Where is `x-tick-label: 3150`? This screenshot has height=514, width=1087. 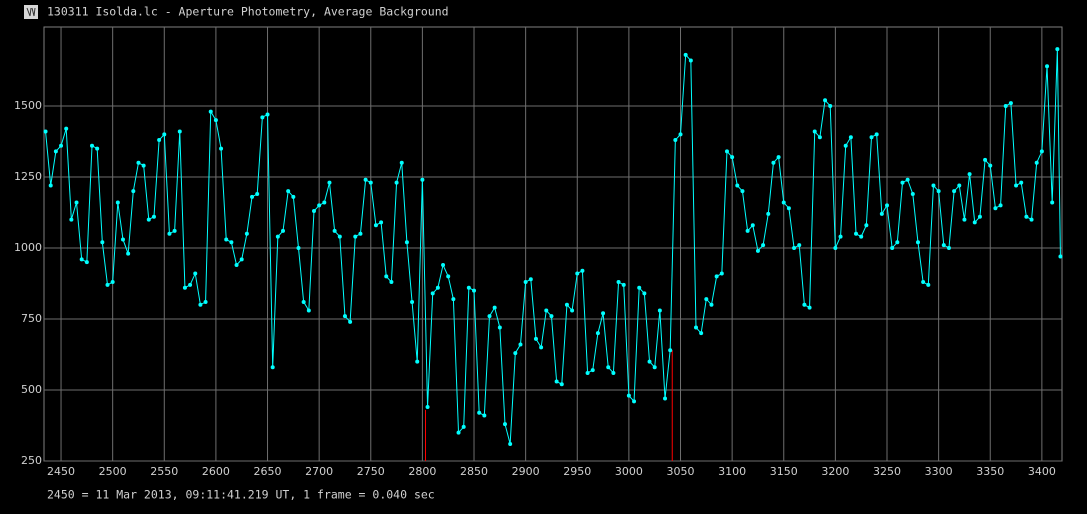 x-tick-label: 3150 is located at coordinates (784, 471).